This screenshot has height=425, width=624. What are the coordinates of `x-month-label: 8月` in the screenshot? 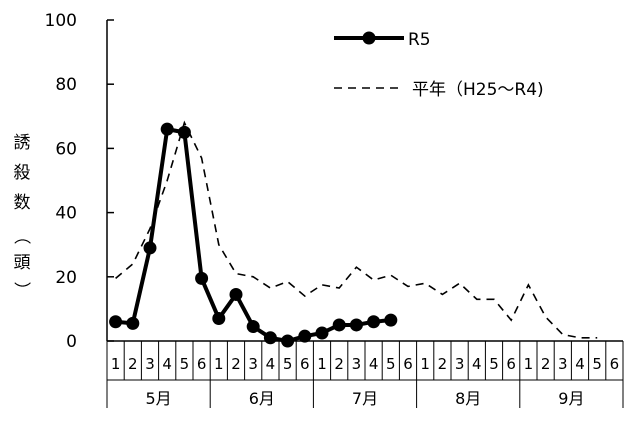 It's located at (468, 398).